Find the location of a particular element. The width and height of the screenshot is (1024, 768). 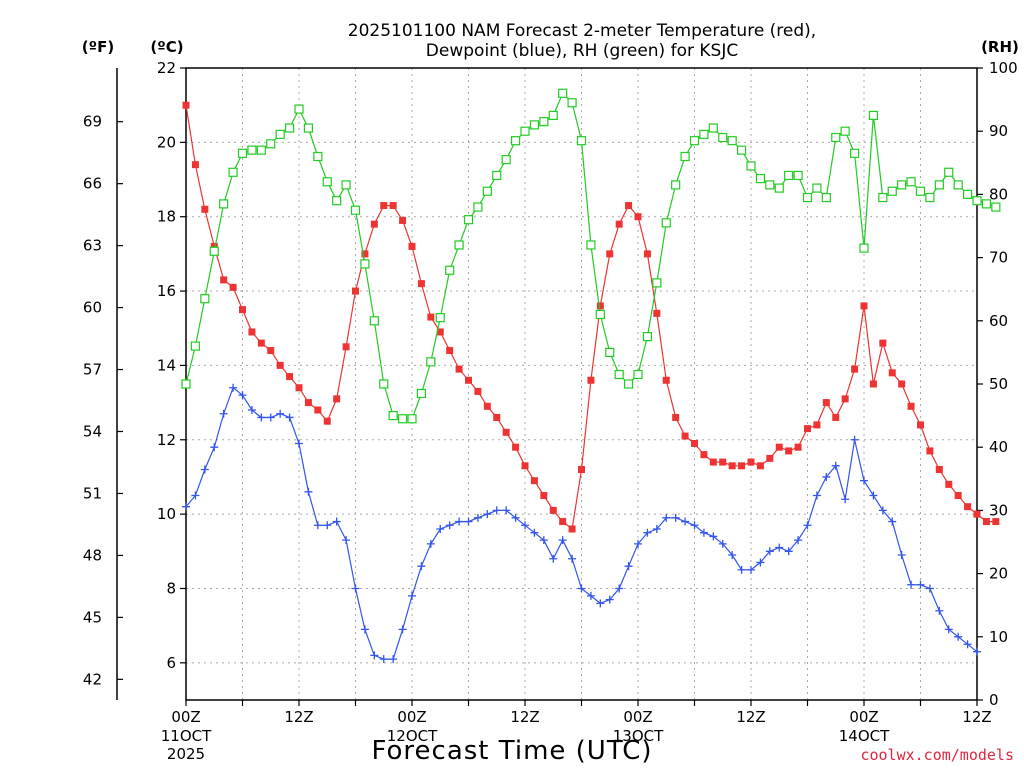

x-tick-date-label: 14OCT is located at coordinates (864, 736).